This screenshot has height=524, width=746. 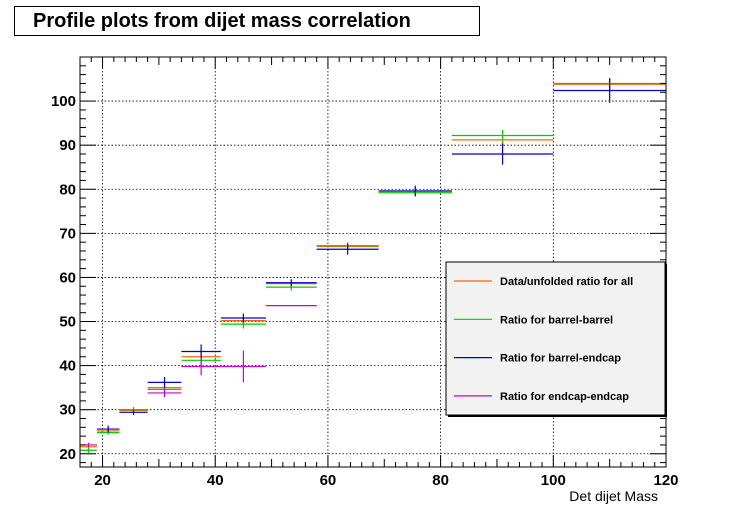 I want to click on y-tick-label: 60, so click(x=67, y=277).